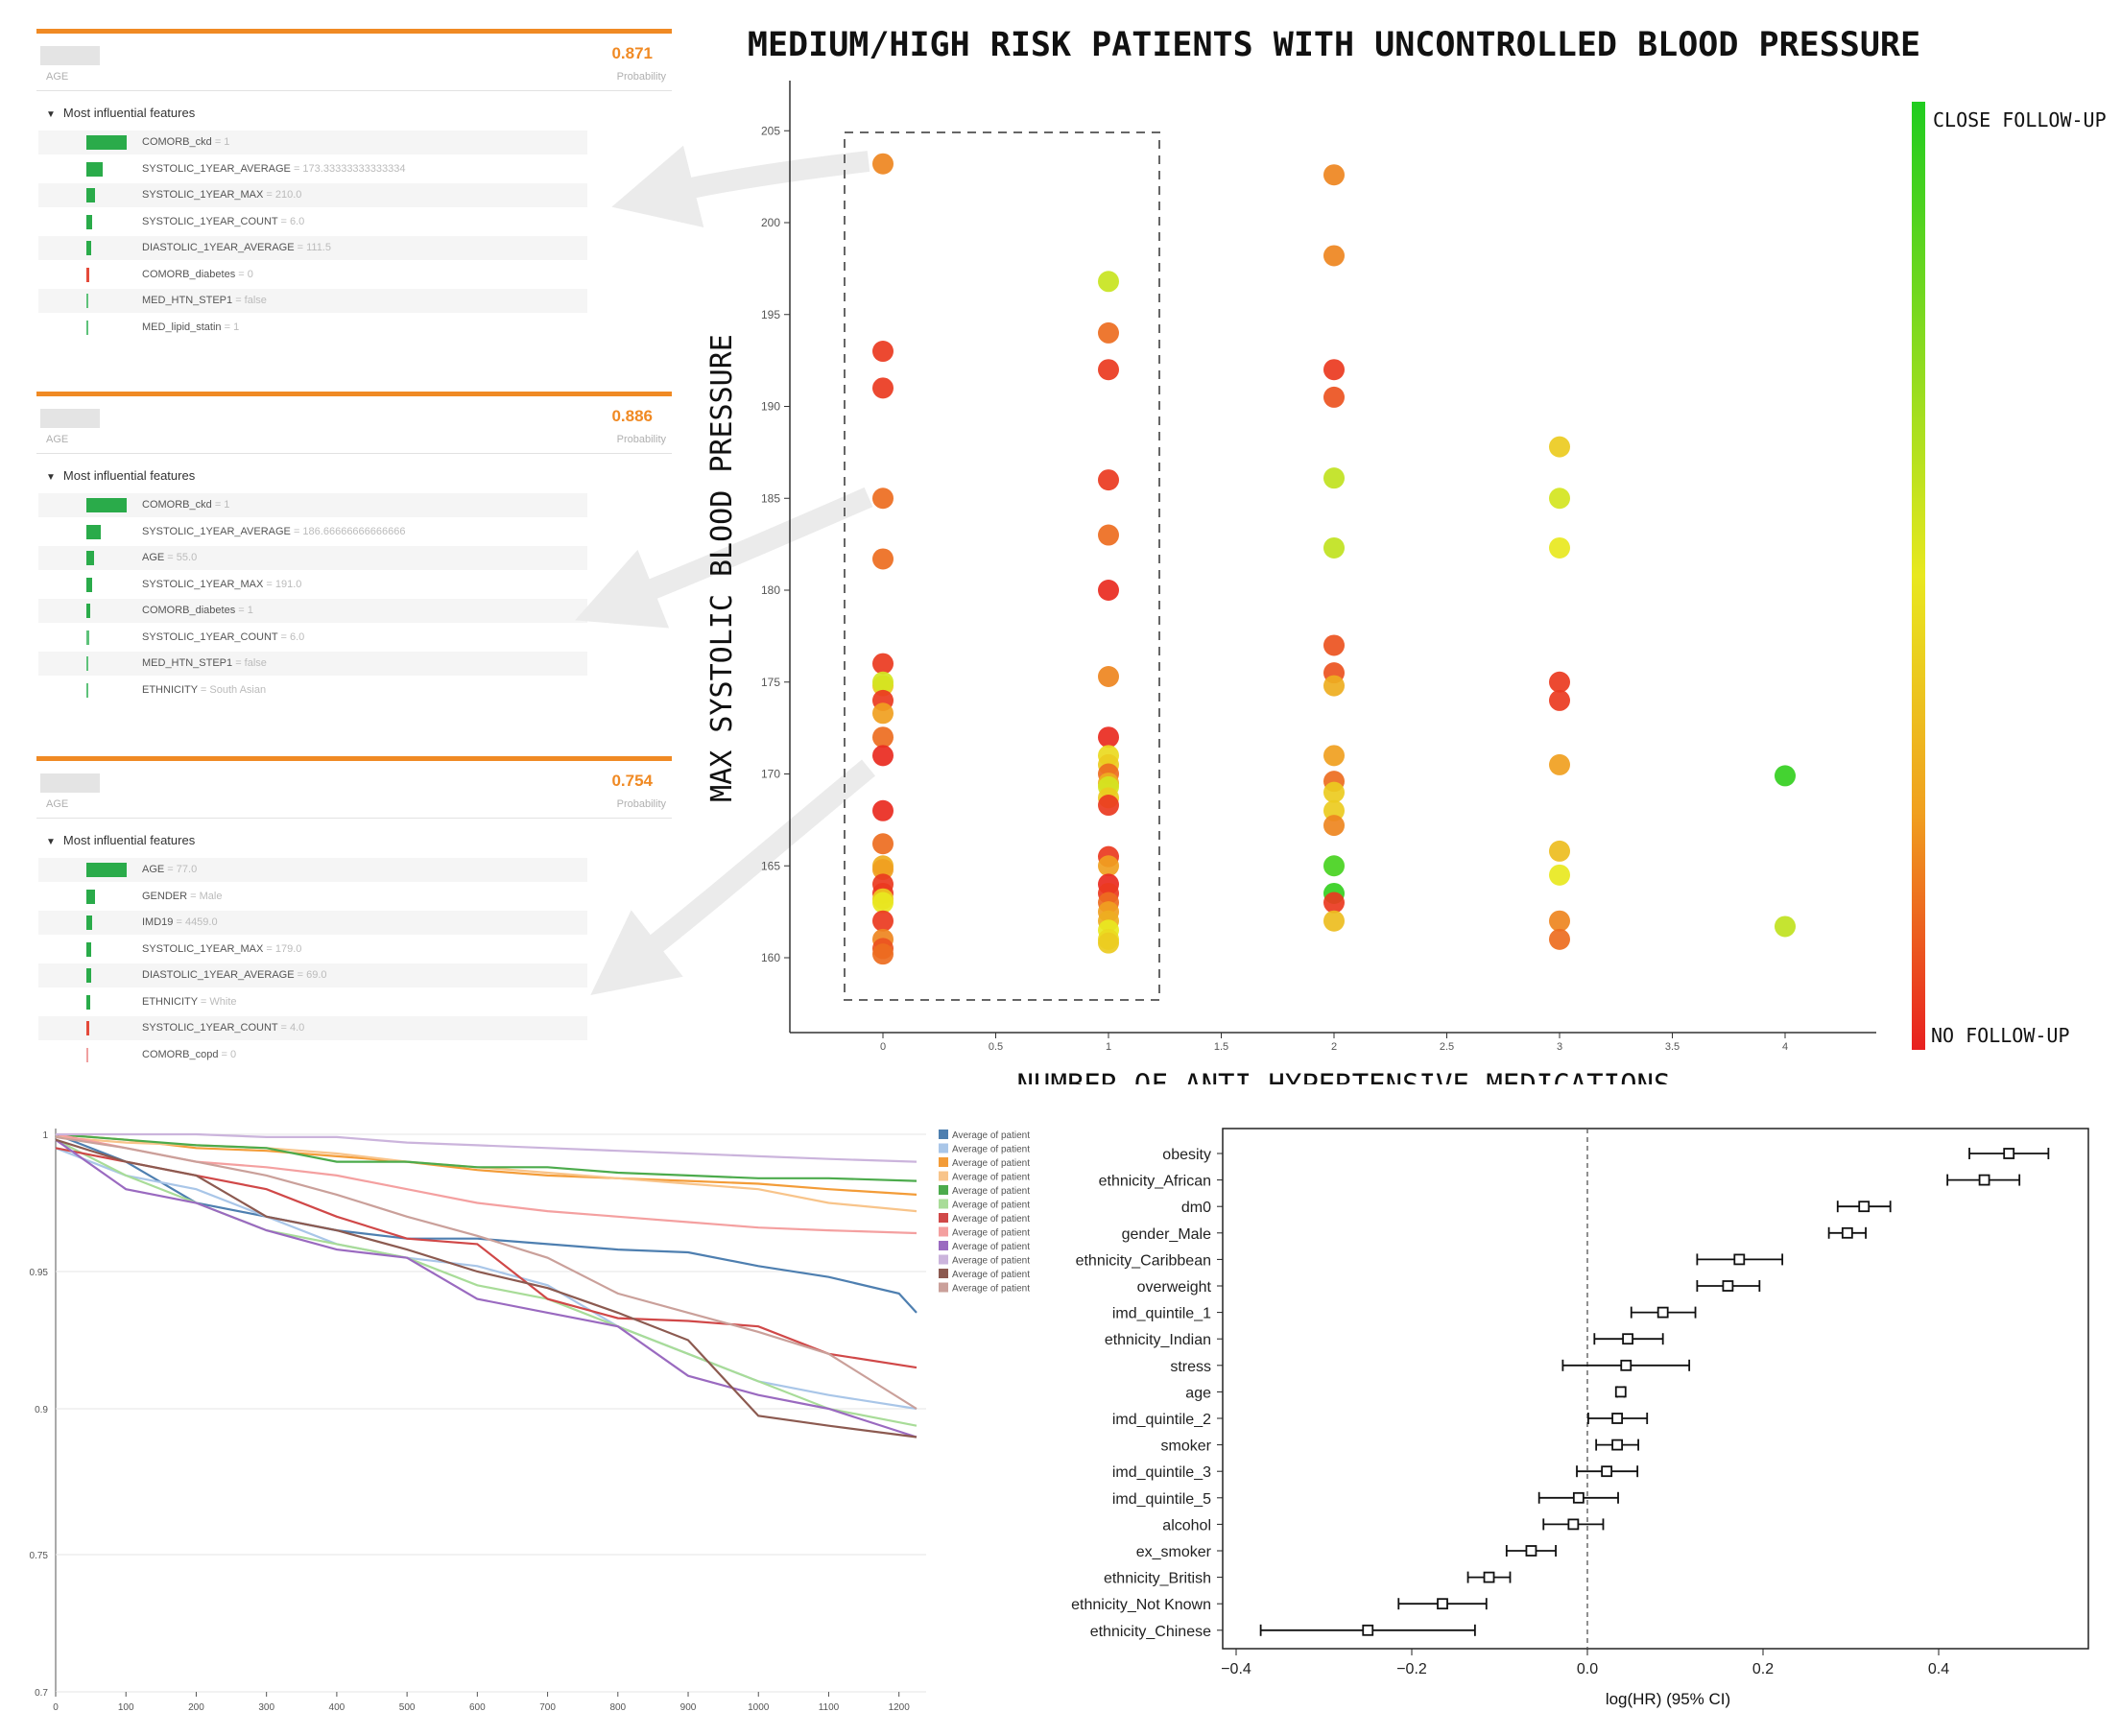 The height and width of the screenshot is (1736, 2121). Describe the element at coordinates (313, 248) in the screenshot. I see `feature-row: DIASTOLIC_1YEAR_AVERAGE = 111.5` at that location.